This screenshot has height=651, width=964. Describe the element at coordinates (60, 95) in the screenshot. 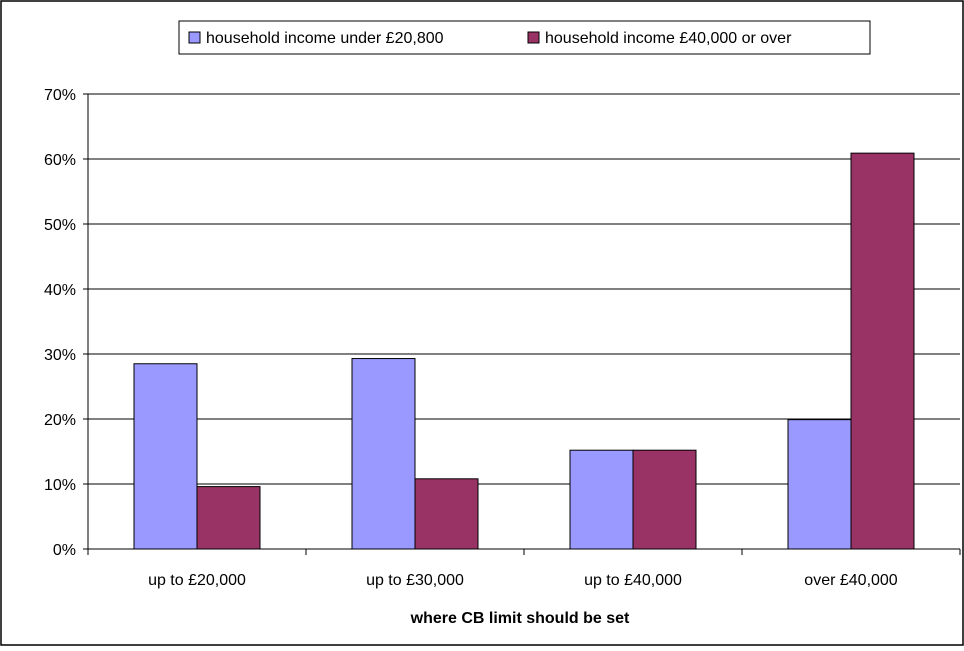

I see `y-tick-label: 70%` at that location.